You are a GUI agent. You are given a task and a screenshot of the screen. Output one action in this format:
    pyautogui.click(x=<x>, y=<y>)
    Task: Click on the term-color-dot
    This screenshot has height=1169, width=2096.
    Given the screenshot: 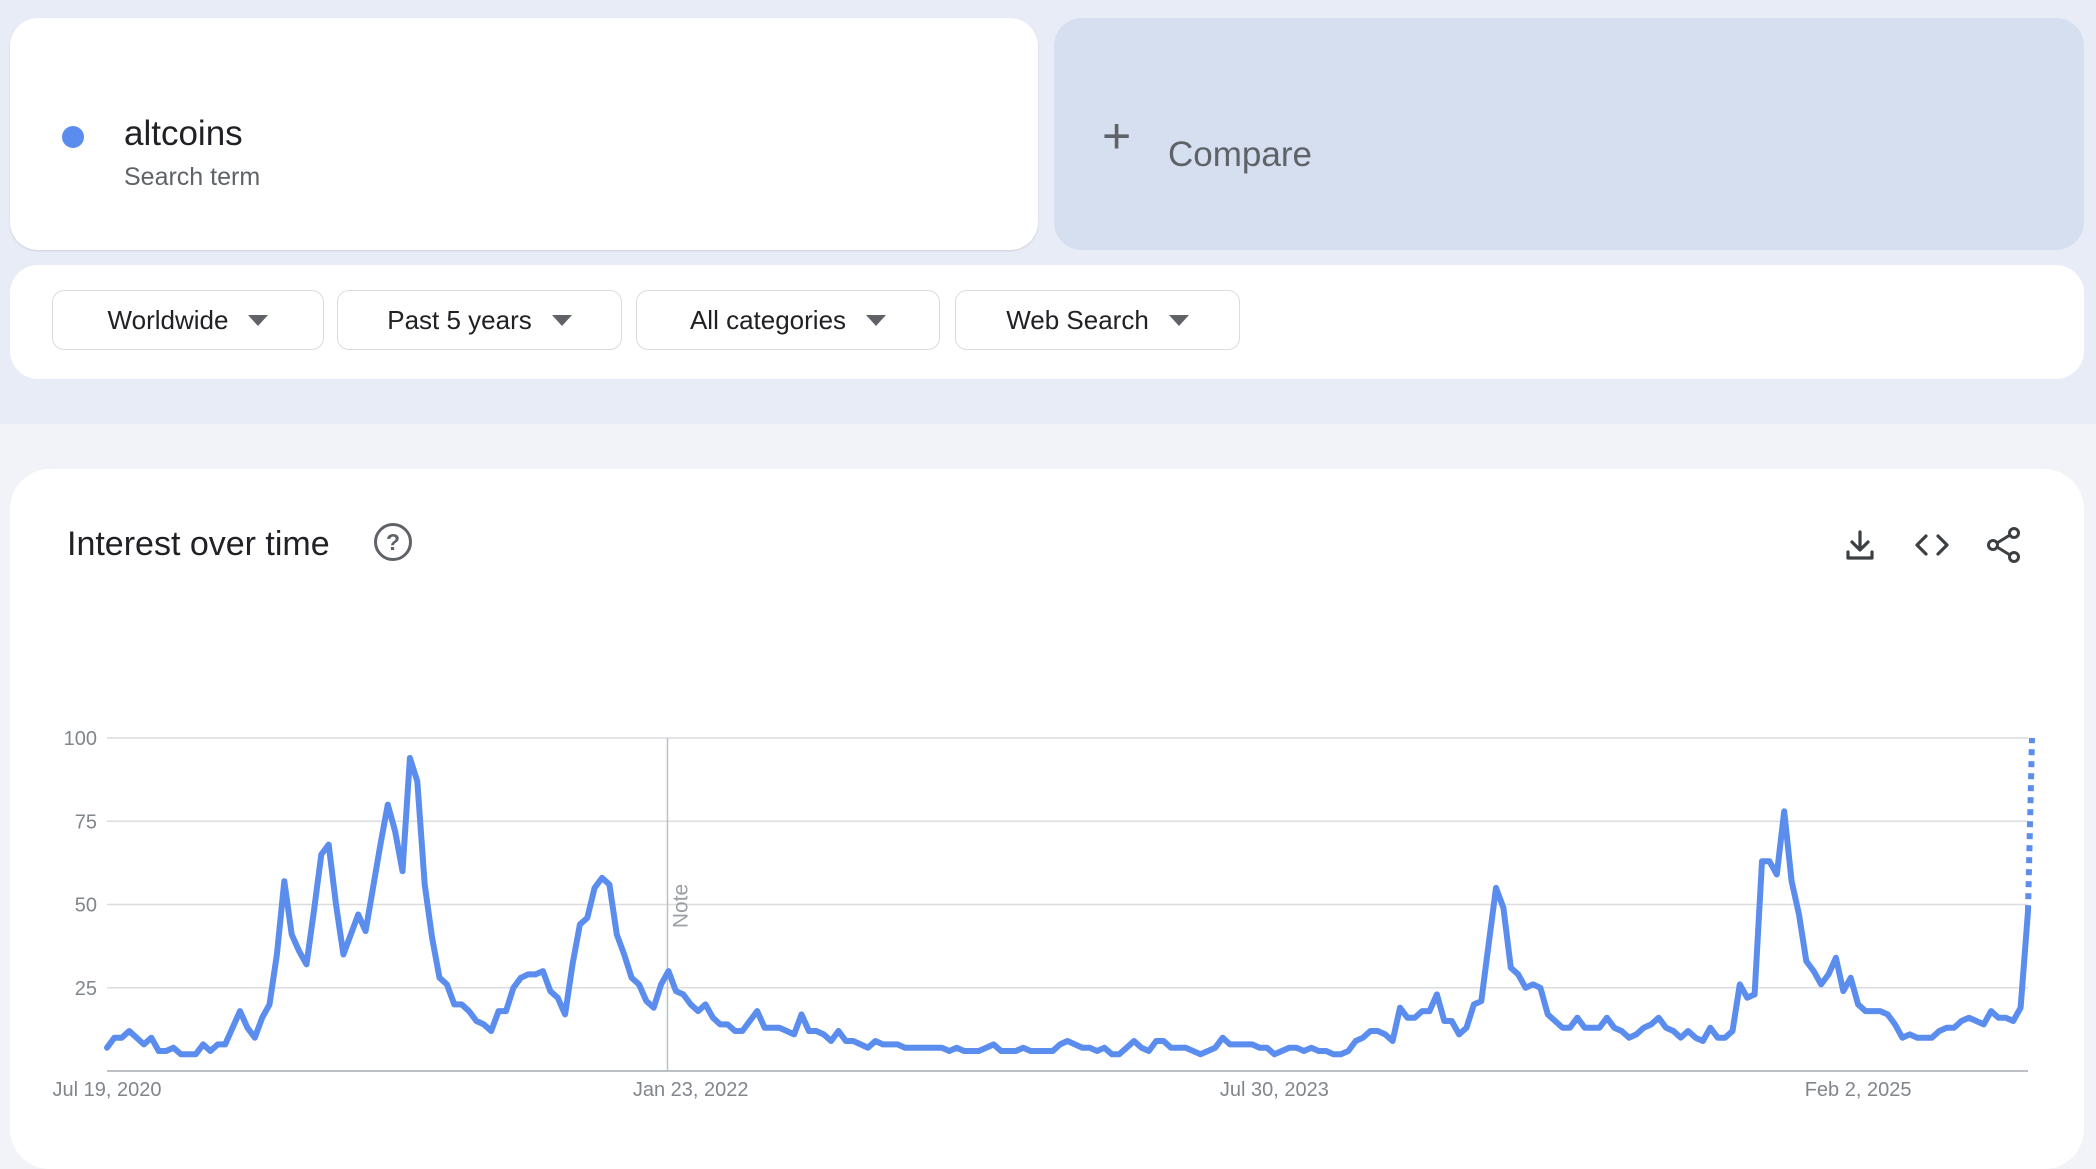 What is the action you would take?
    pyautogui.click(x=73, y=137)
    